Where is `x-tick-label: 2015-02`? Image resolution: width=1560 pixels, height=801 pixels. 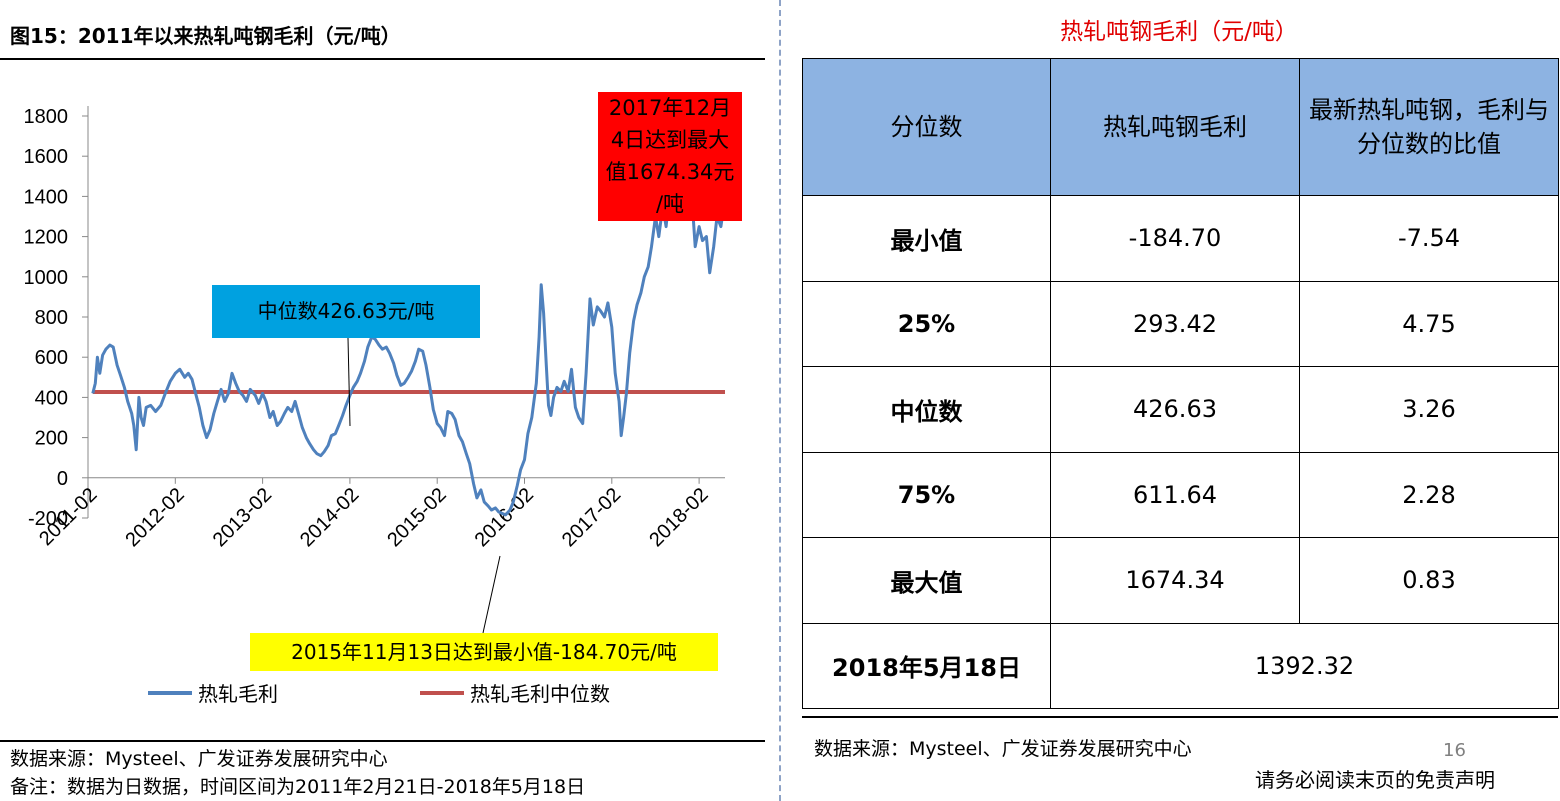
x-tick-label: 2015-02 is located at coordinates (416, 517).